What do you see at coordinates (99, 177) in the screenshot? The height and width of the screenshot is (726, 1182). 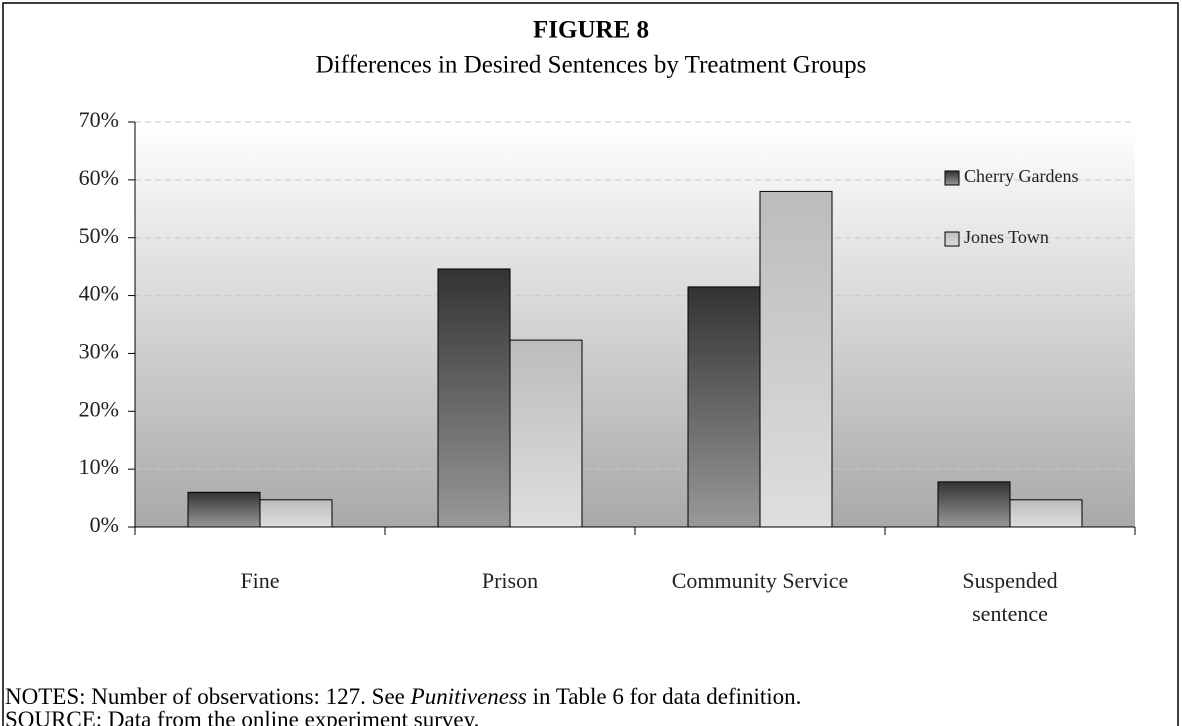 I see `y-tick-label: 60%` at bounding box center [99, 177].